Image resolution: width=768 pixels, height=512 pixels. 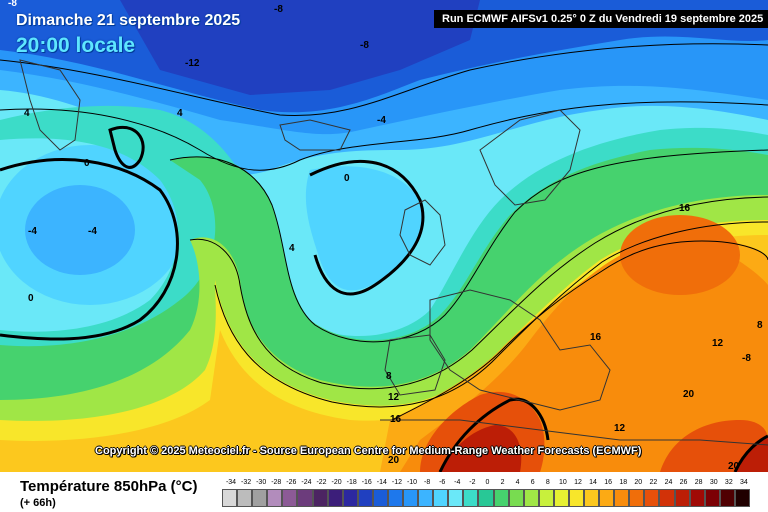 What do you see at coordinates (760, 325) in the screenshot?
I see `contour-label: 8` at bounding box center [760, 325].